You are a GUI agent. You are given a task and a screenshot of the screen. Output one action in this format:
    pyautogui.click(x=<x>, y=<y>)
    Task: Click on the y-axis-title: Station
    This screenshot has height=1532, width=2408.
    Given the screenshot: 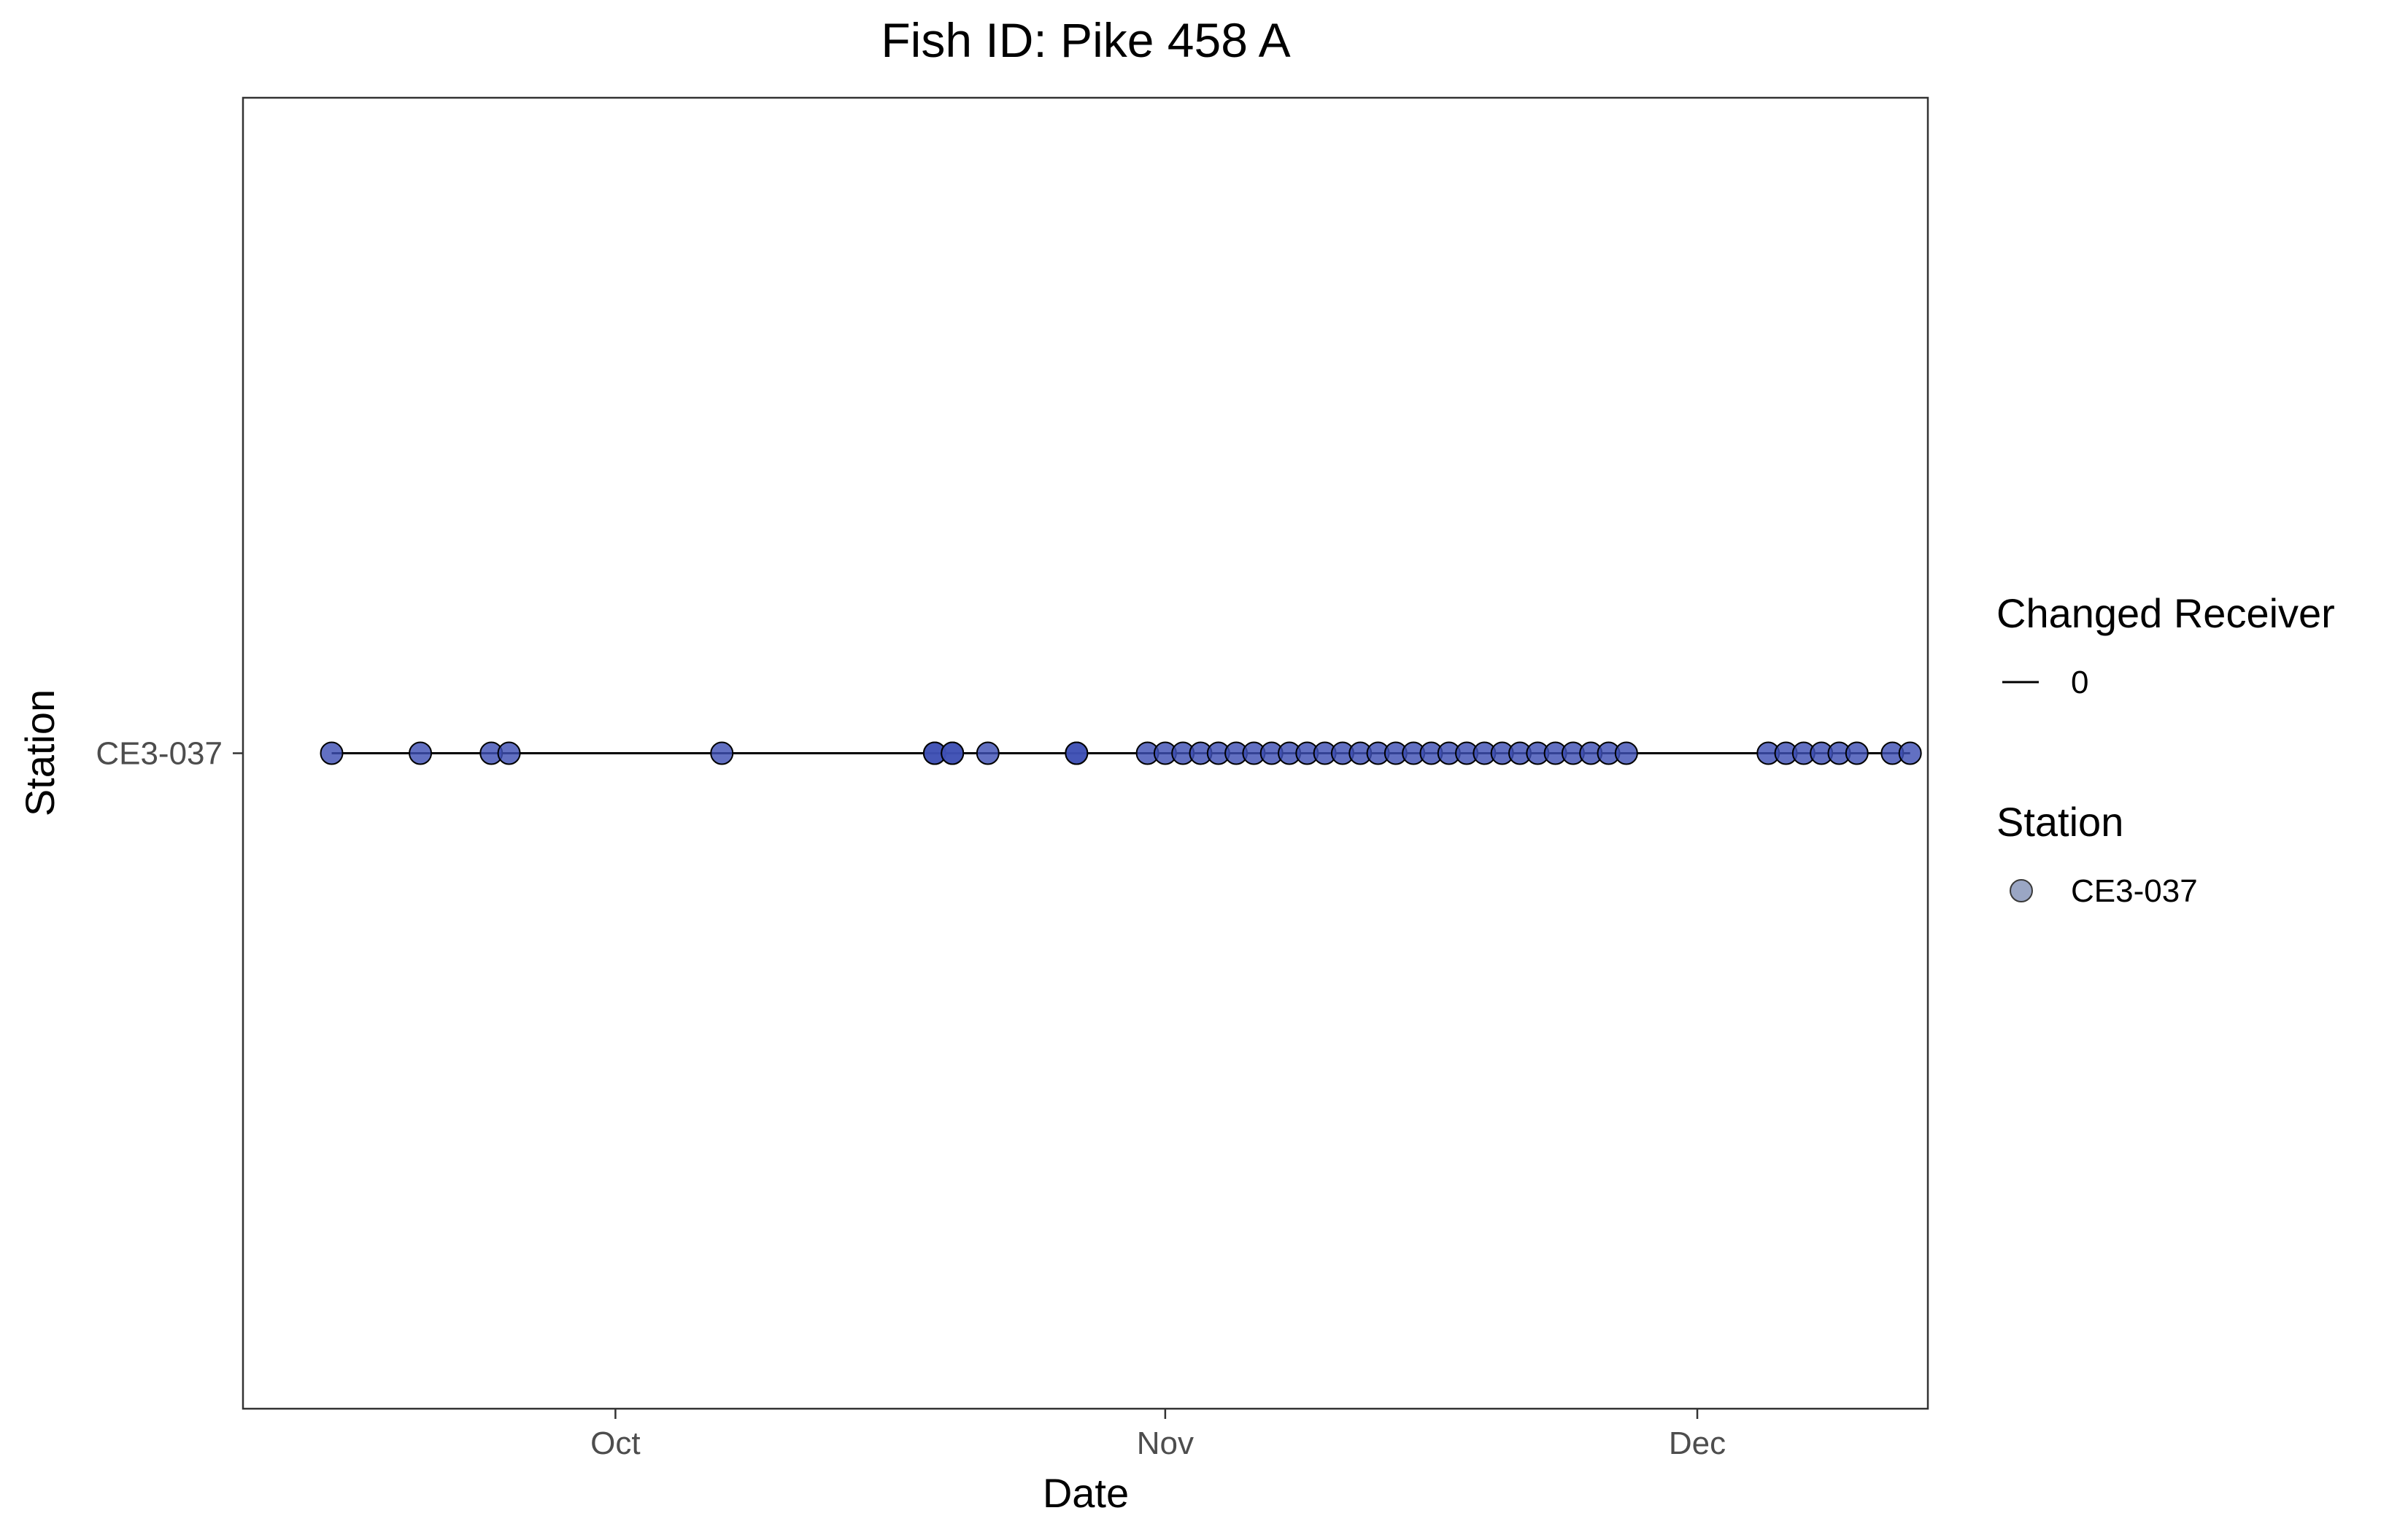 What is the action you would take?
    pyautogui.click(x=40, y=753)
    